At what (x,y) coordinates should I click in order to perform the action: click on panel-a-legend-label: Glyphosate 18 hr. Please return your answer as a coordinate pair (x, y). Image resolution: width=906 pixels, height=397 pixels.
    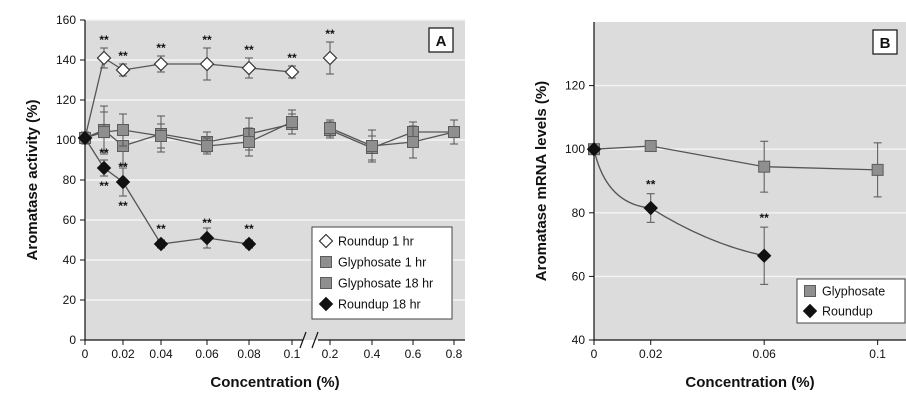
    Looking at the image, I should click on (385, 284).